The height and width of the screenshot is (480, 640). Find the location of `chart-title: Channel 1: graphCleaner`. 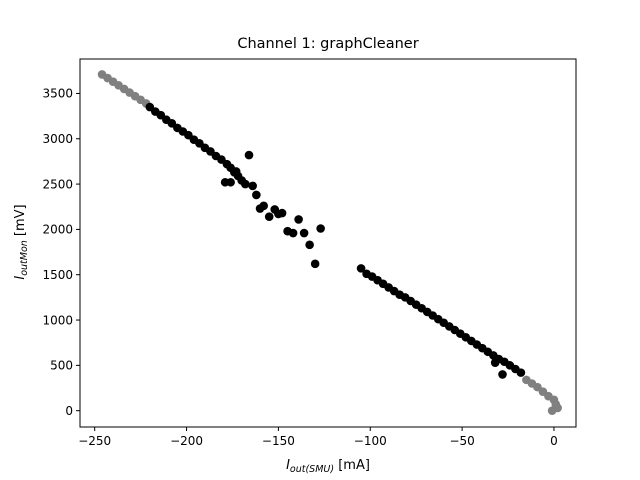

chart-title: Channel 1: graphCleaner is located at coordinates (327, 44).